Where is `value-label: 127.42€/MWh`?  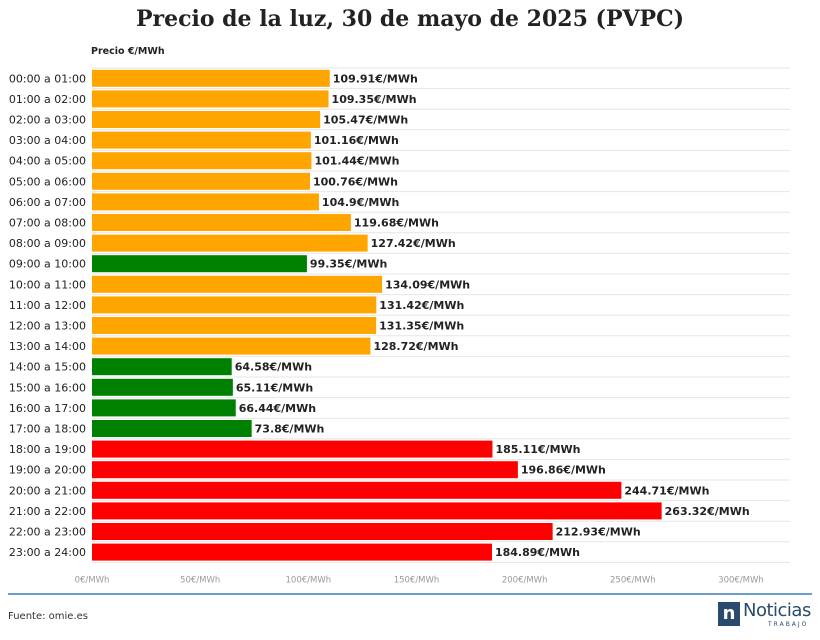 value-label: 127.42€/MWh is located at coordinates (413, 243).